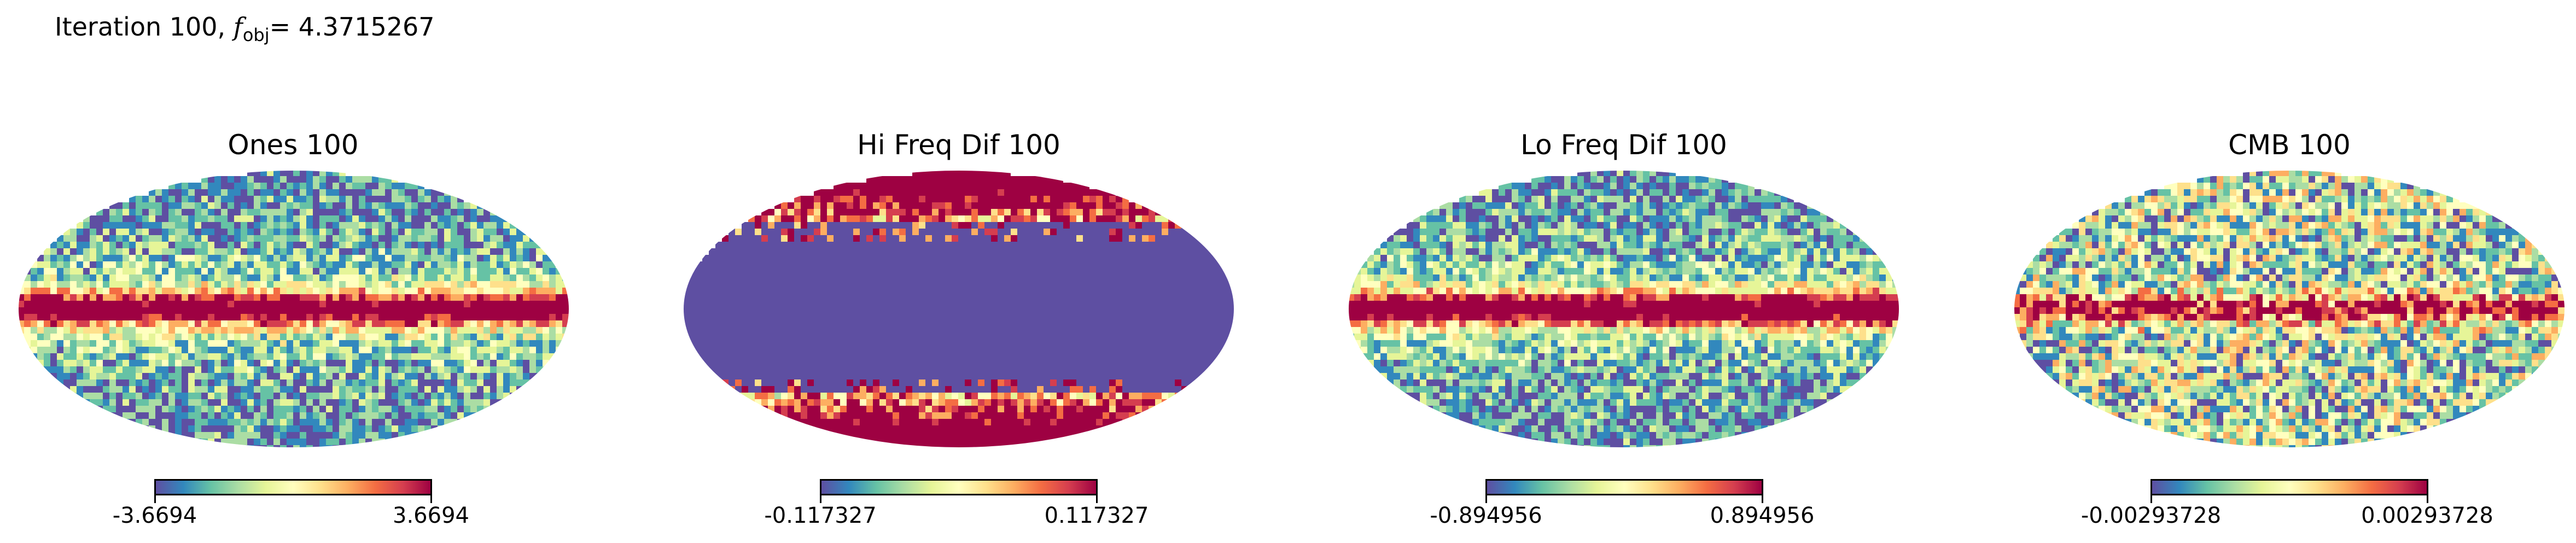 The height and width of the screenshot is (543, 2576). Describe the element at coordinates (293, 487) in the screenshot. I see `colorbar-ones` at that location.